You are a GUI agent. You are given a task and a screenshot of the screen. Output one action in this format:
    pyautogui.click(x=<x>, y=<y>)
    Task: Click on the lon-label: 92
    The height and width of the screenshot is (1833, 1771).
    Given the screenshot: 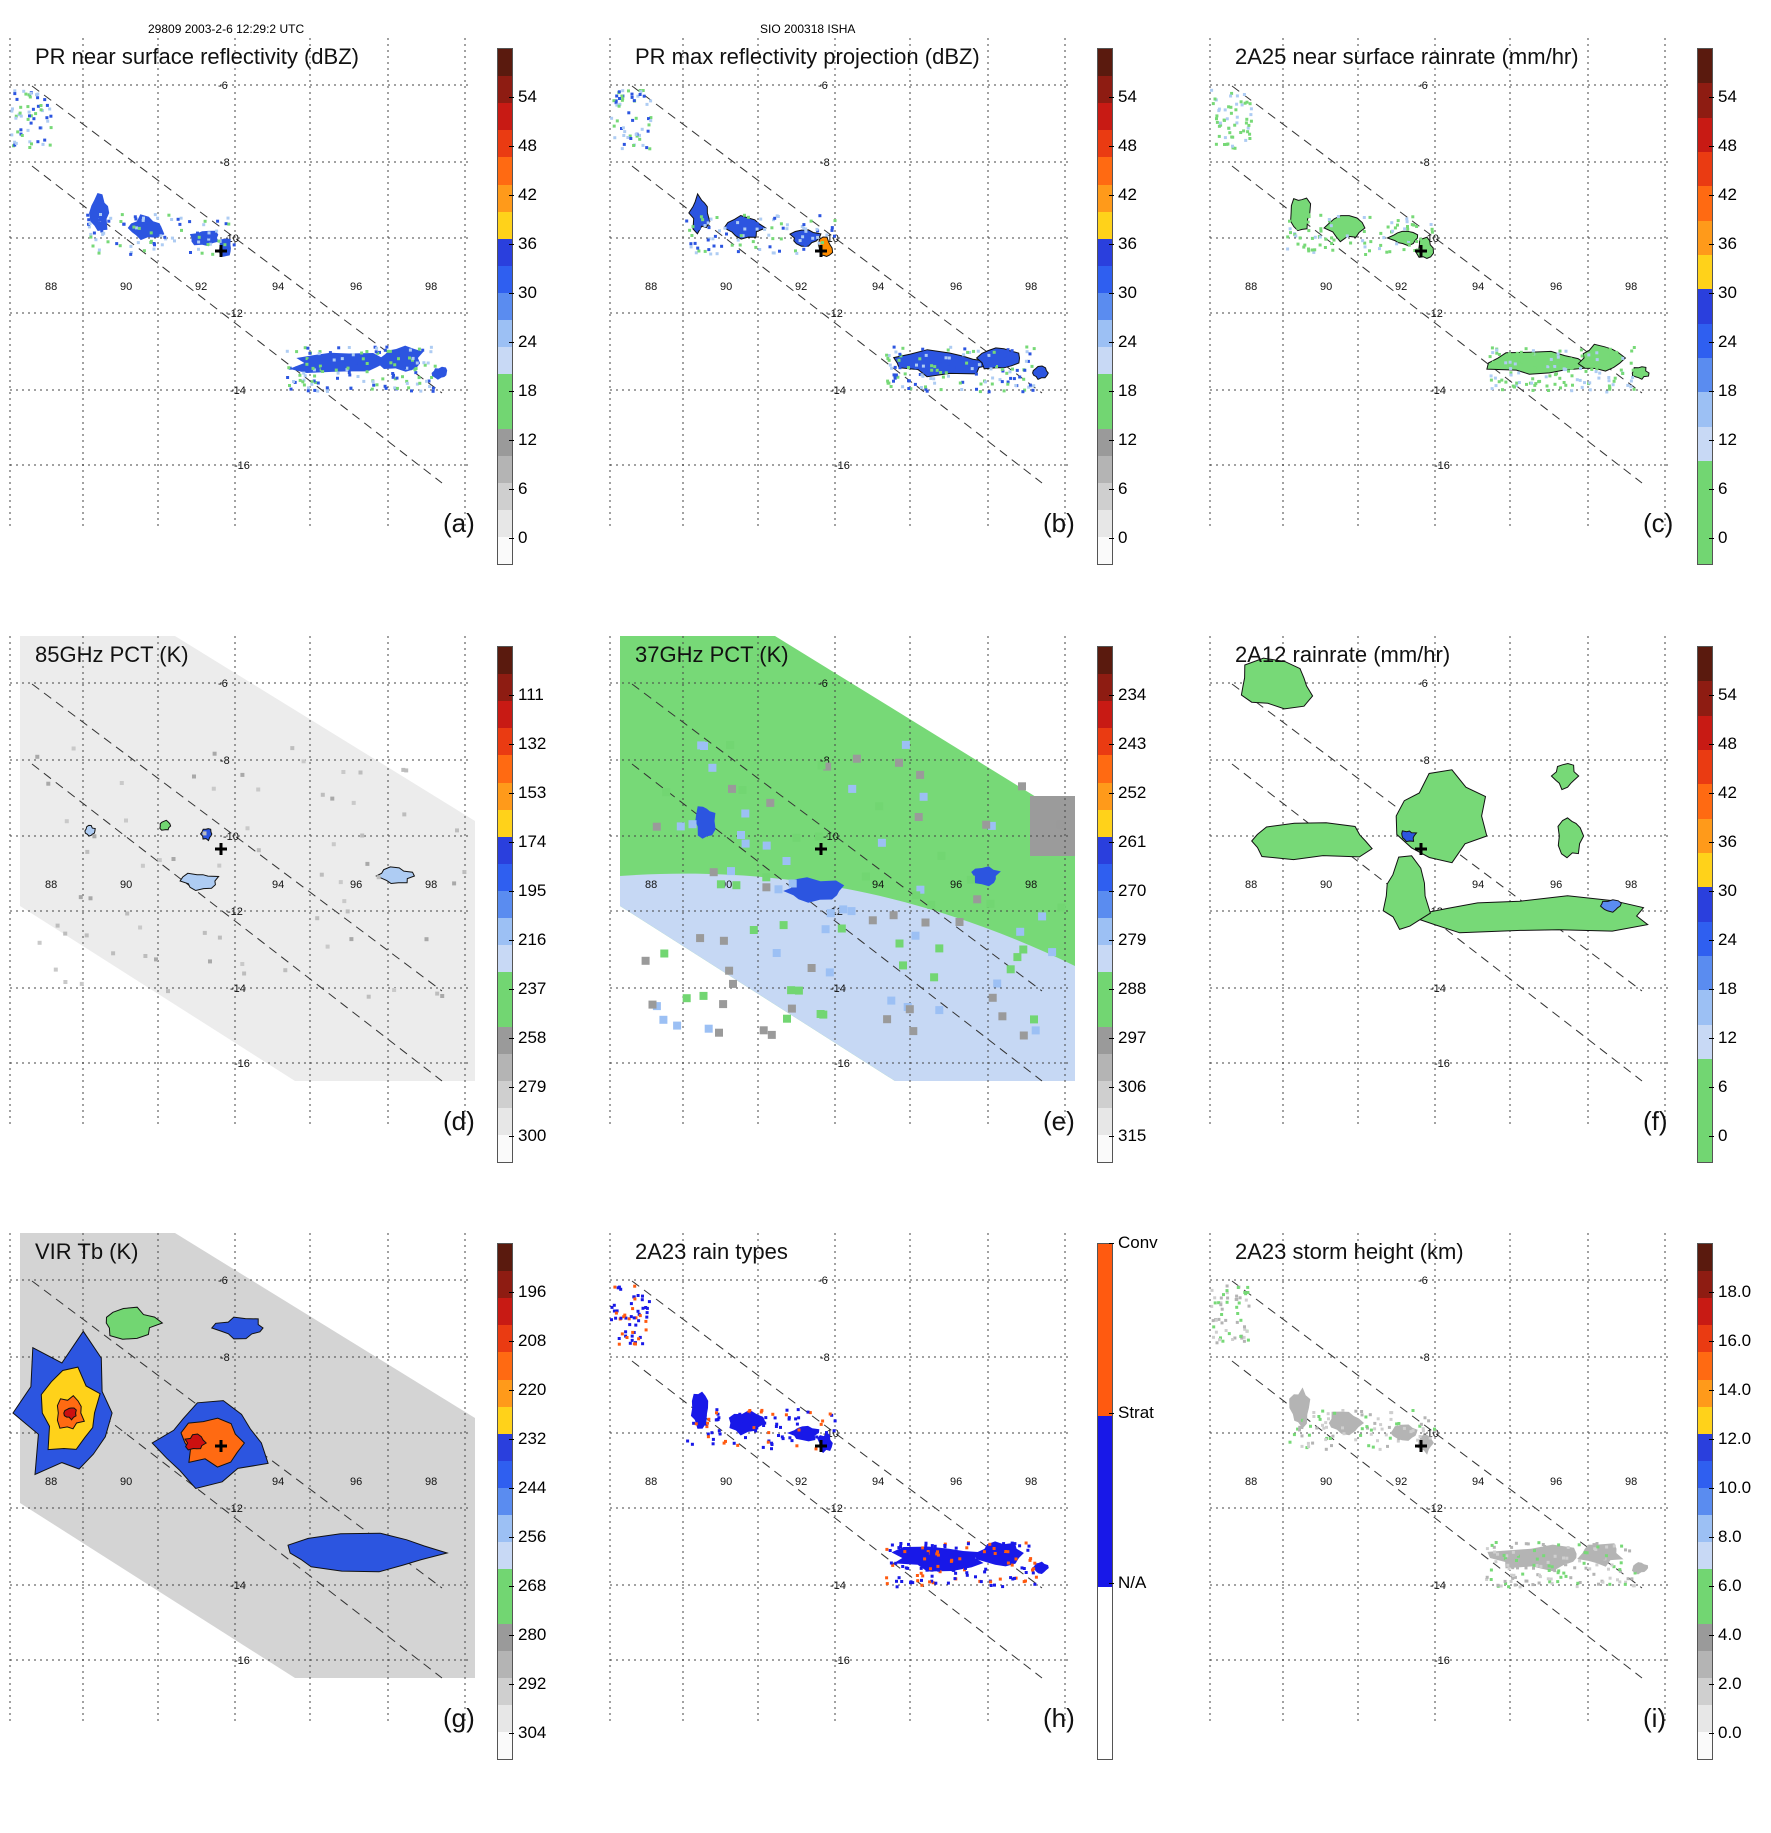 What is the action you would take?
    pyautogui.click(x=801, y=1482)
    